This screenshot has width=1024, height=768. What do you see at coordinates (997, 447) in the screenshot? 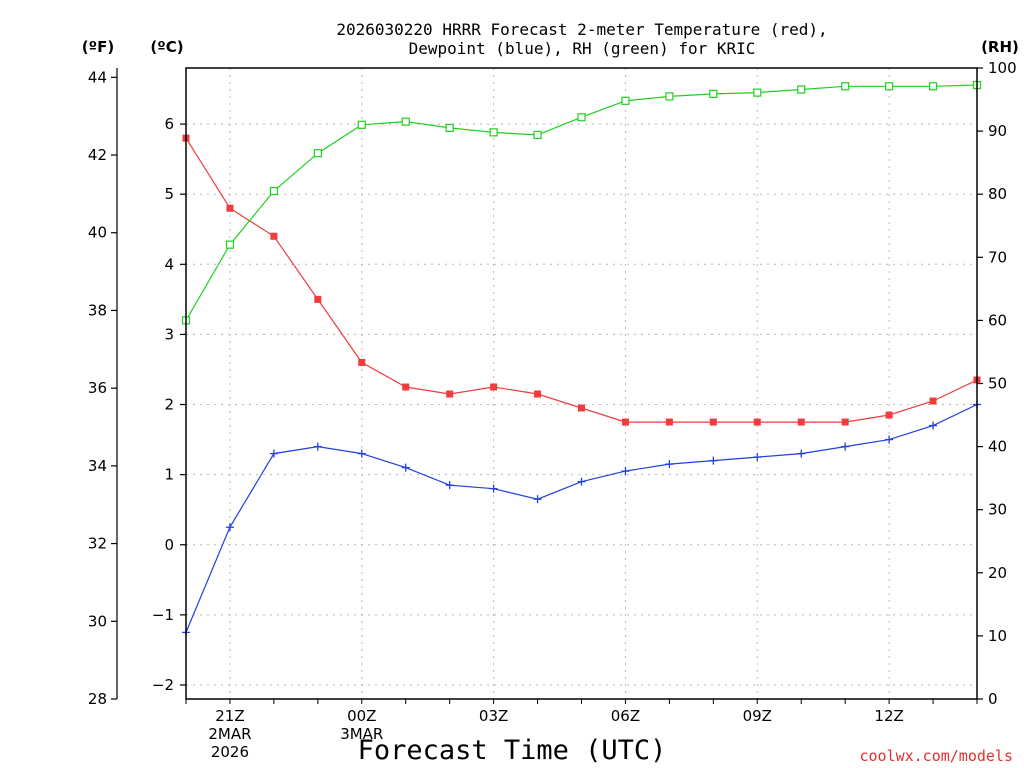
I see `rh-tick-label: 40` at bounding box center [997, 447].